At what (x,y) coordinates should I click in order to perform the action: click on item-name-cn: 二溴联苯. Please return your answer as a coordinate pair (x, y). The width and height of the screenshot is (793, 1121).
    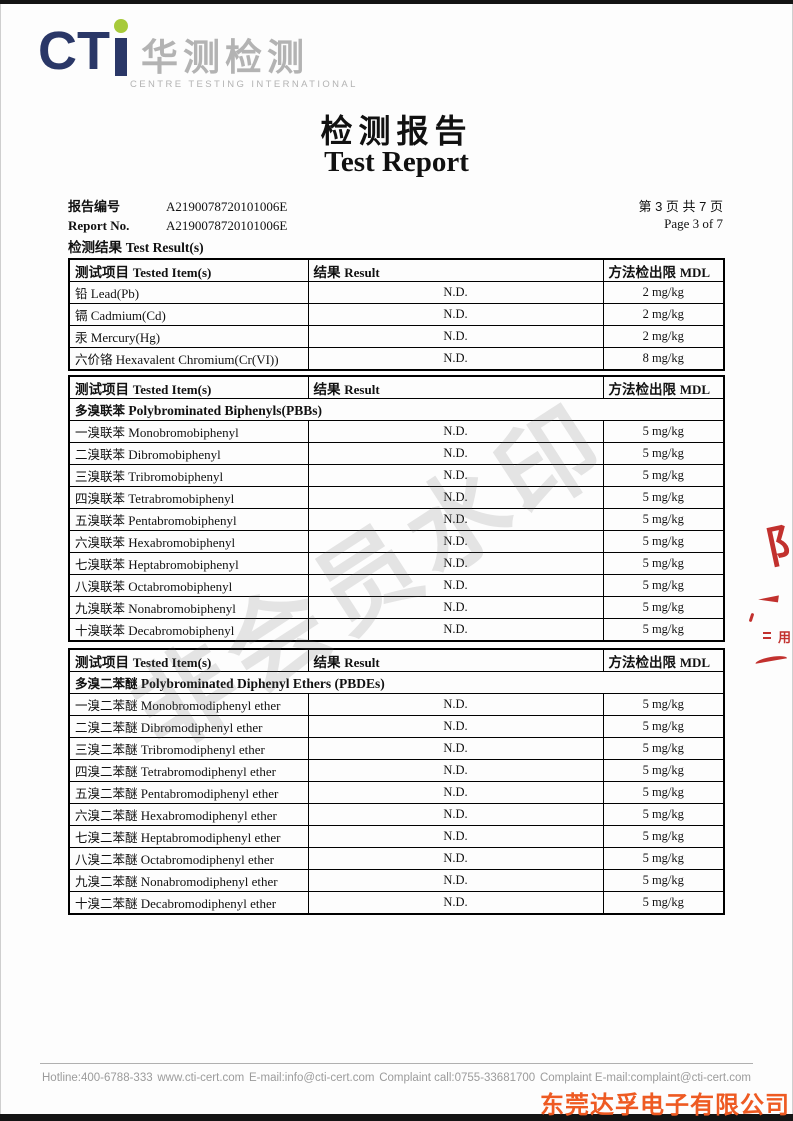
    Looking at the image, I should click on (100, 455).